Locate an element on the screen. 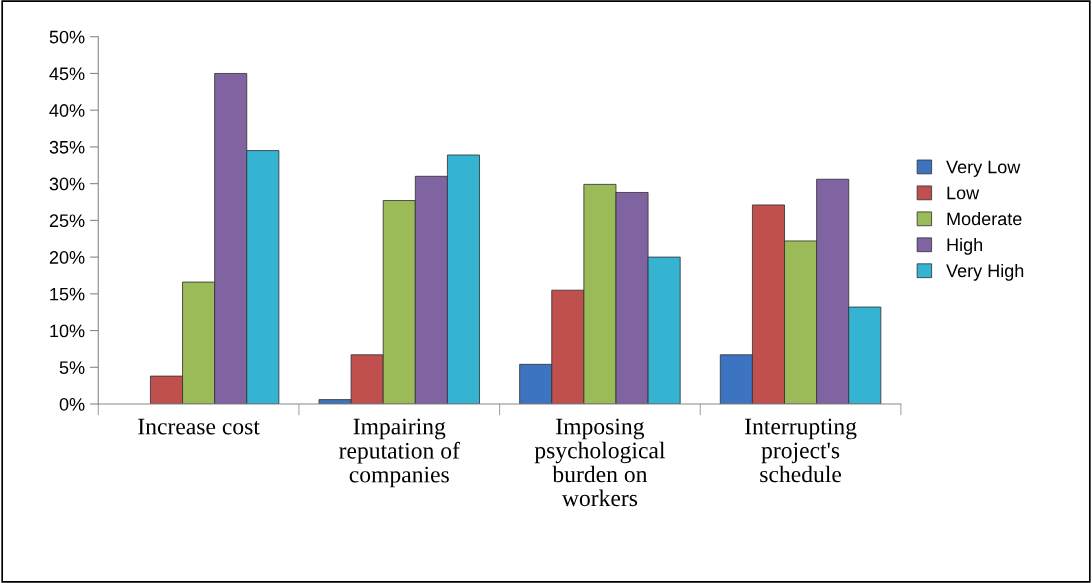 The image size is (1092, 583). x-tick-label: Imposing psychological burden on workers is located at coordinates (600, 462).